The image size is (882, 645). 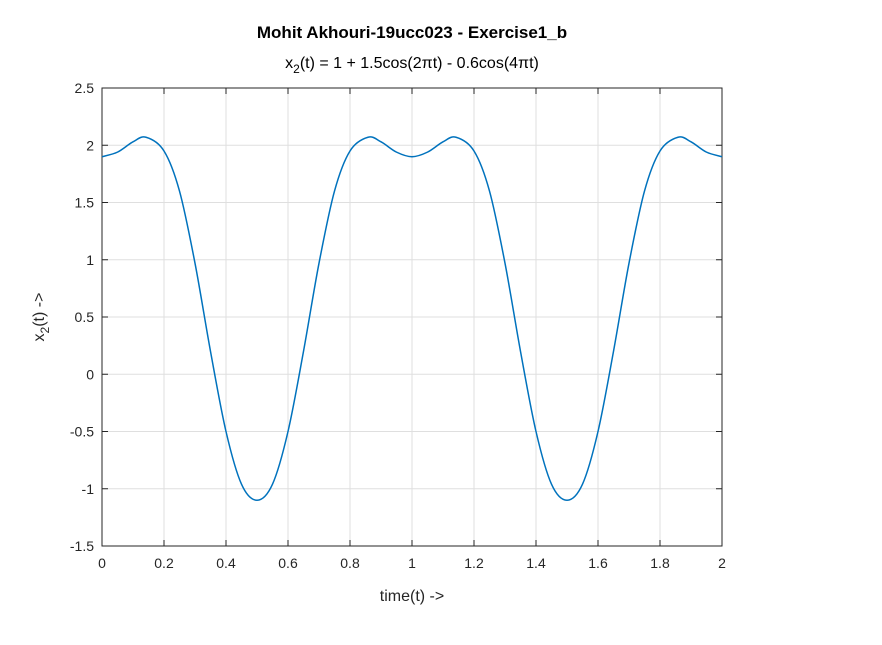 What do you see at coordinates (90, 374) in the screenshot?
I see `y-tick-label: 0` at bounding box center [90, 374].